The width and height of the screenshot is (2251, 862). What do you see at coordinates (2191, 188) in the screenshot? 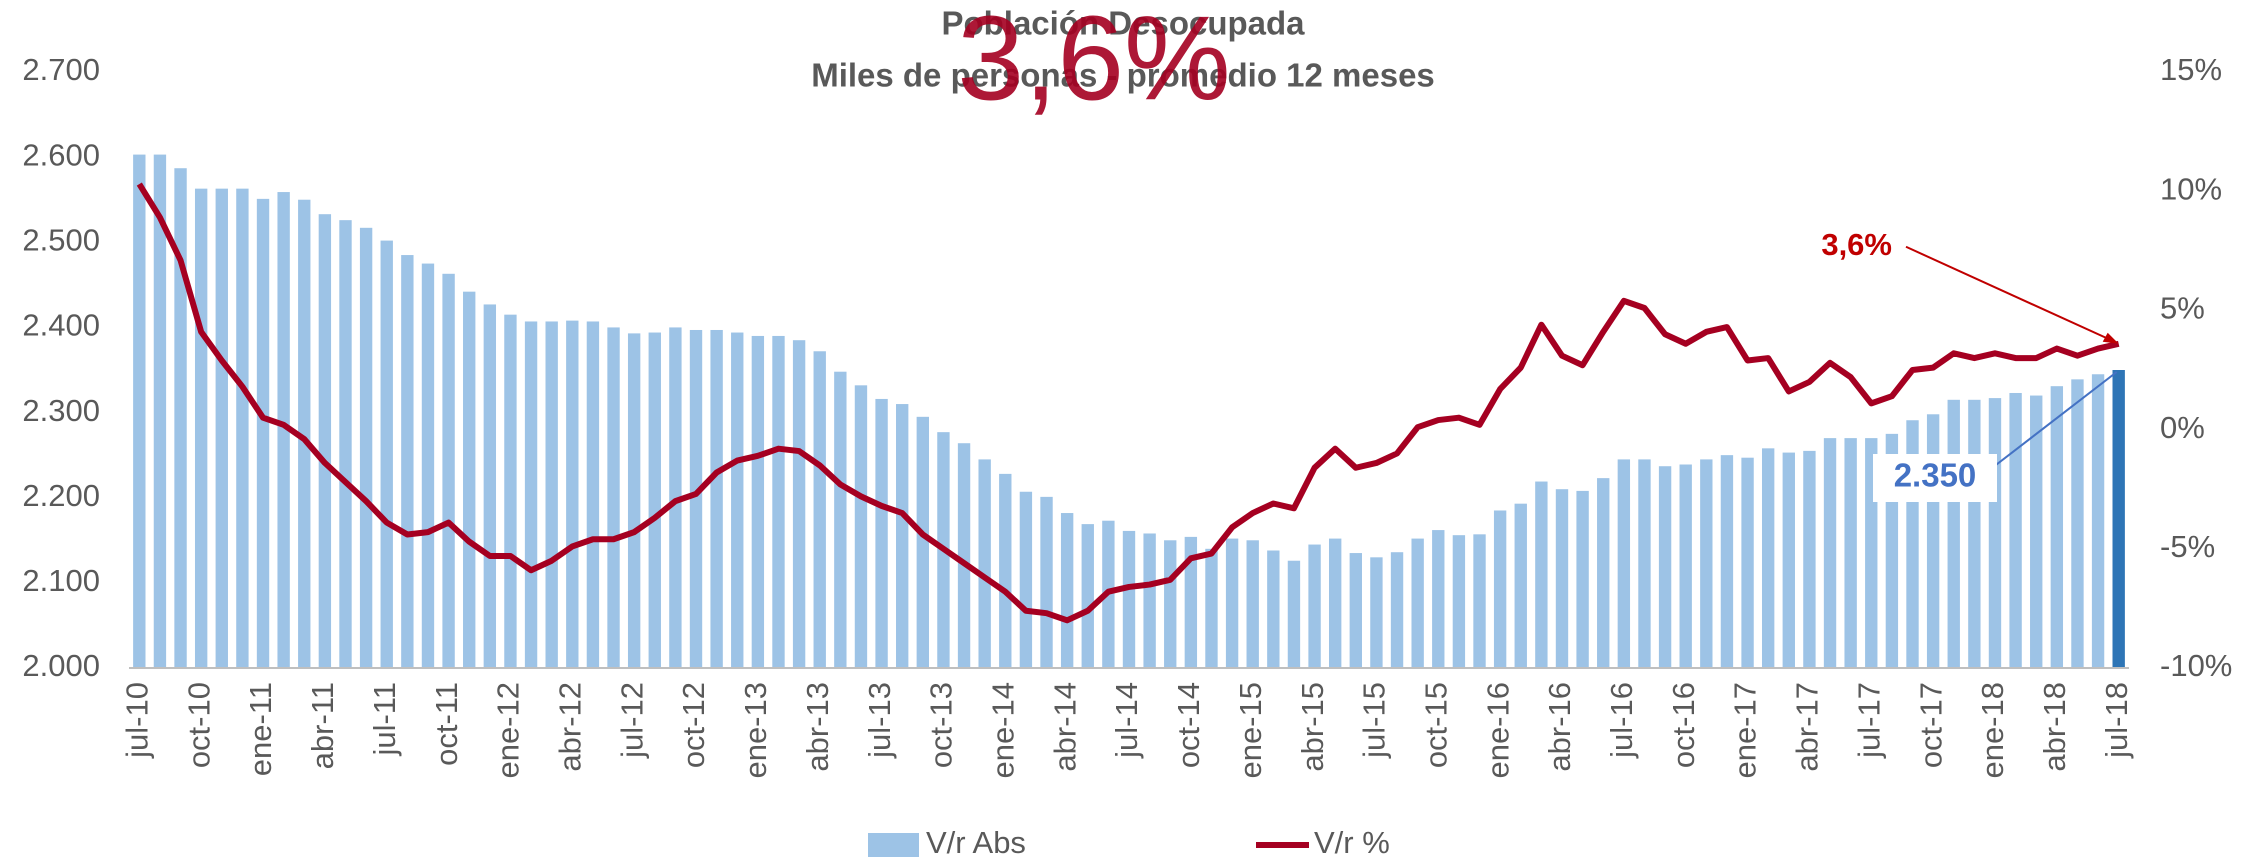
I see `y2-tick-label: 10%` at bounding box center [2191, 188].